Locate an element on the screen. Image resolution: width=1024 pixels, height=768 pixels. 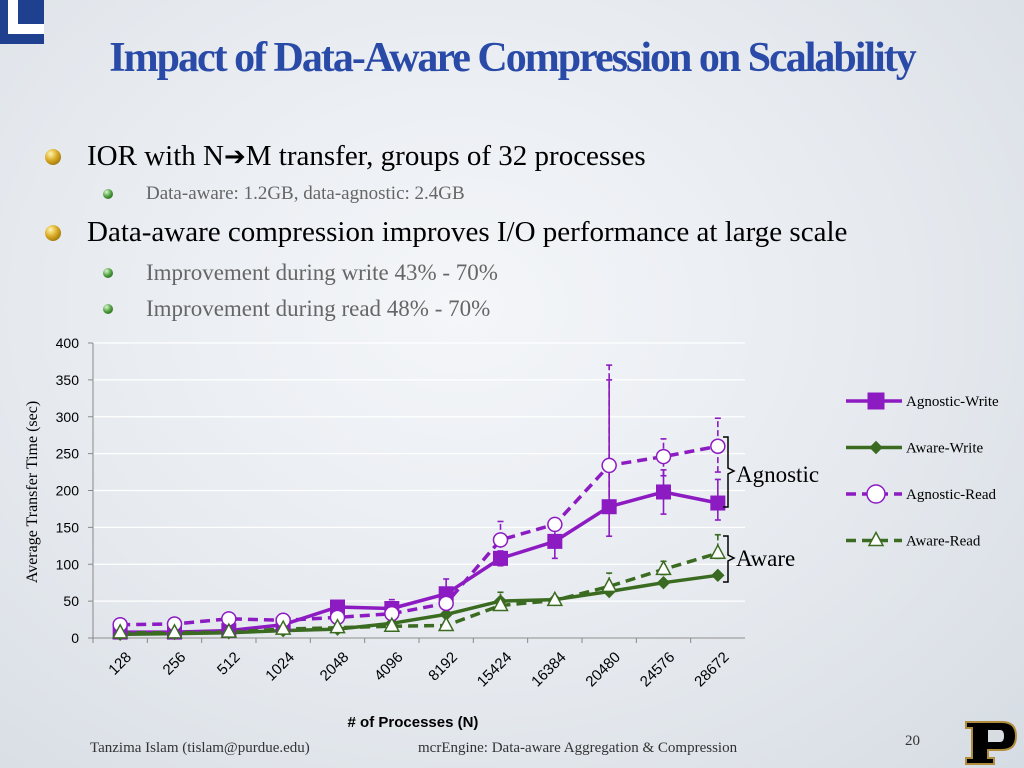
x-tick-label: 2048 is located at coordinates (335, 667).